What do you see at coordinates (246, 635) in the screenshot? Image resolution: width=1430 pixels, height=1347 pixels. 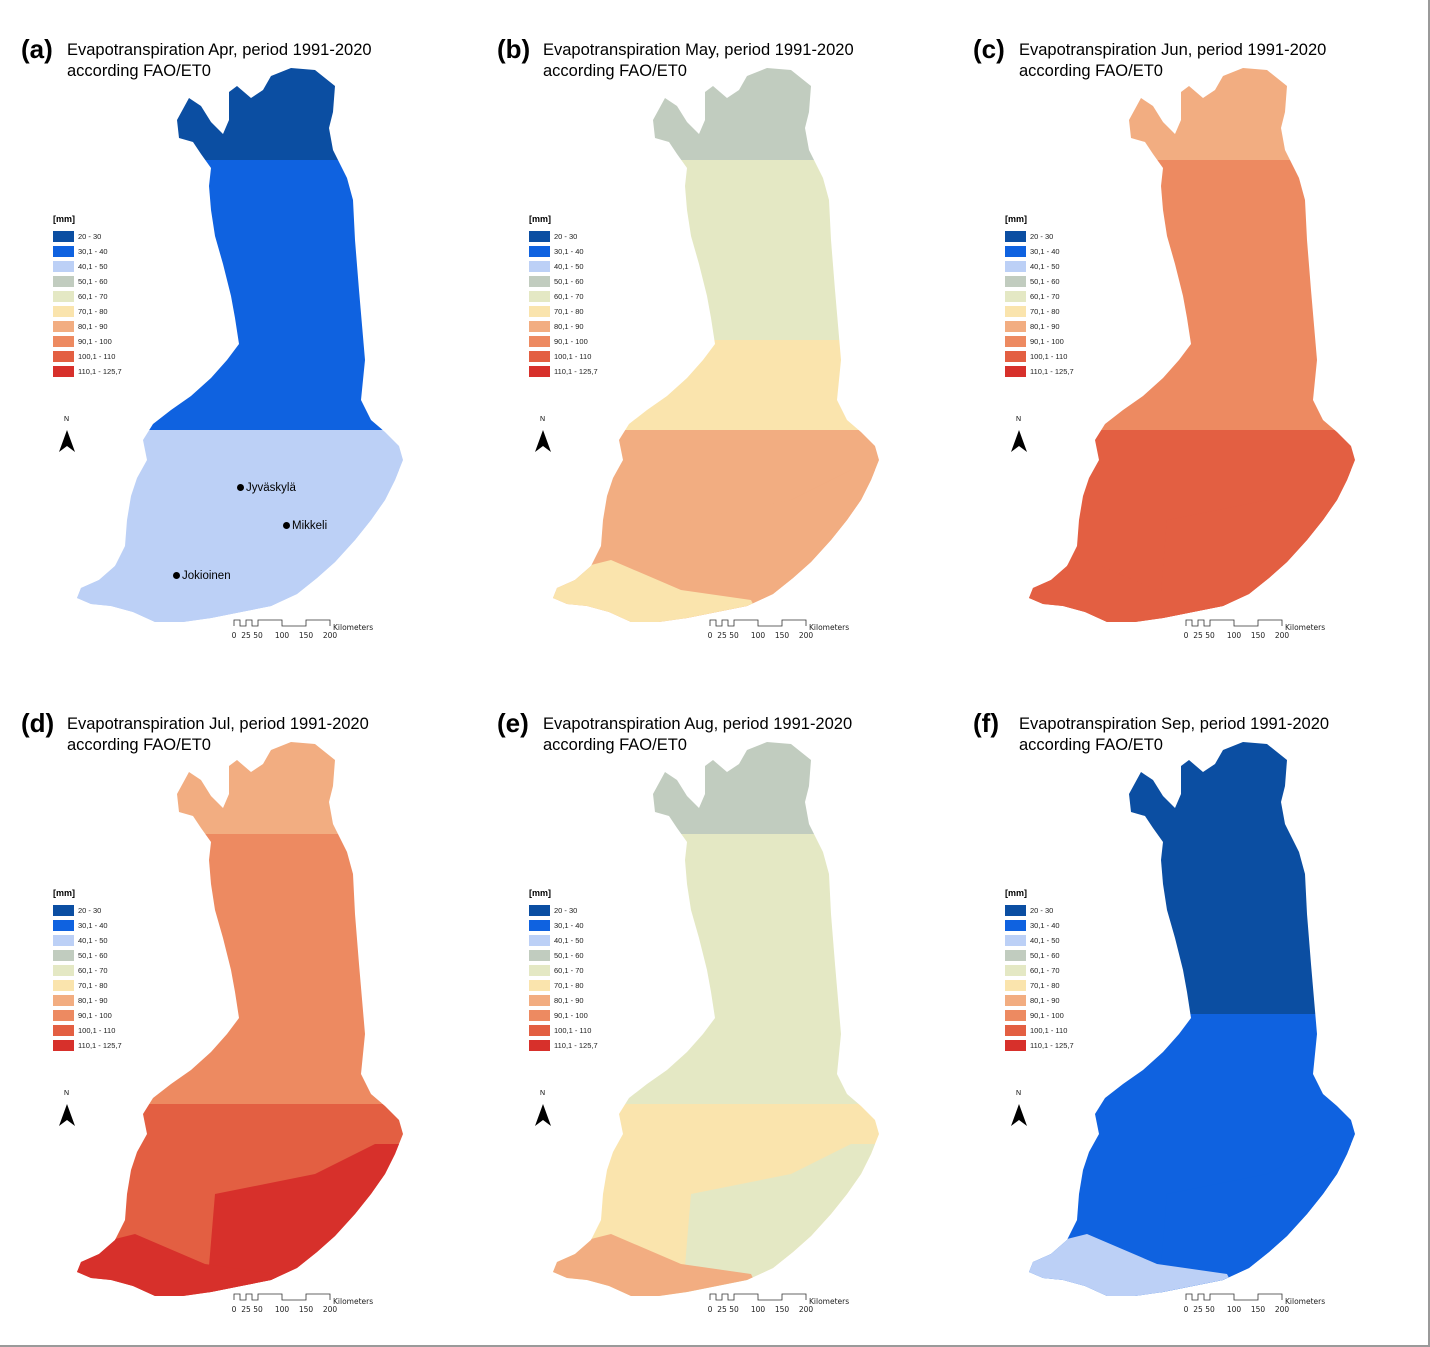 I see `scale-tick-label: 25` at bounding box center [246, 635].